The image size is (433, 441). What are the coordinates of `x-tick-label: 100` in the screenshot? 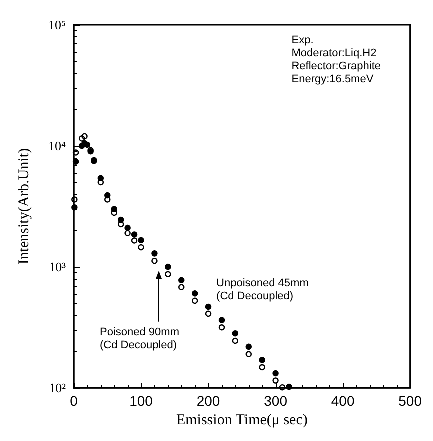 It's located at (142, 401).